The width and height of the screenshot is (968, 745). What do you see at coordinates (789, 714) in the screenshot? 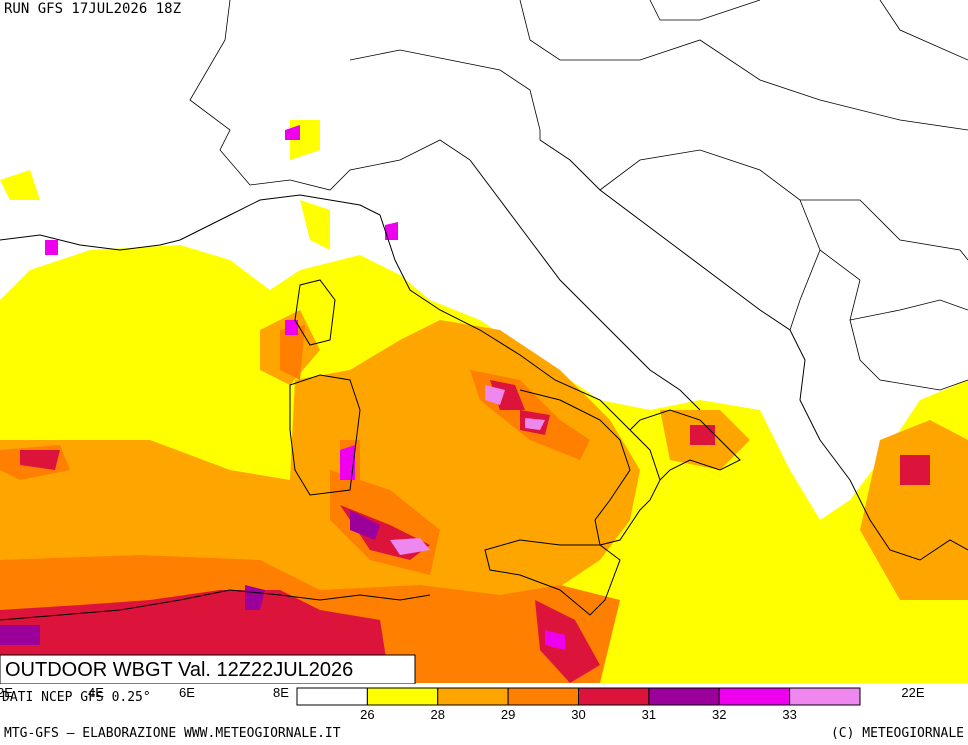
I see `legend-label: 33` at bounding box center [789, 714].